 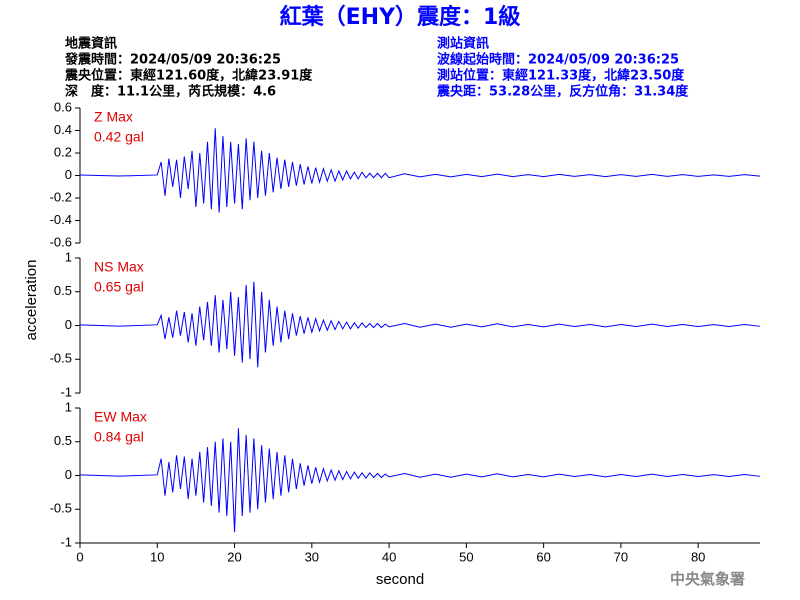 I want to click on panel-label: EW Max, so click(x=120, y=417).